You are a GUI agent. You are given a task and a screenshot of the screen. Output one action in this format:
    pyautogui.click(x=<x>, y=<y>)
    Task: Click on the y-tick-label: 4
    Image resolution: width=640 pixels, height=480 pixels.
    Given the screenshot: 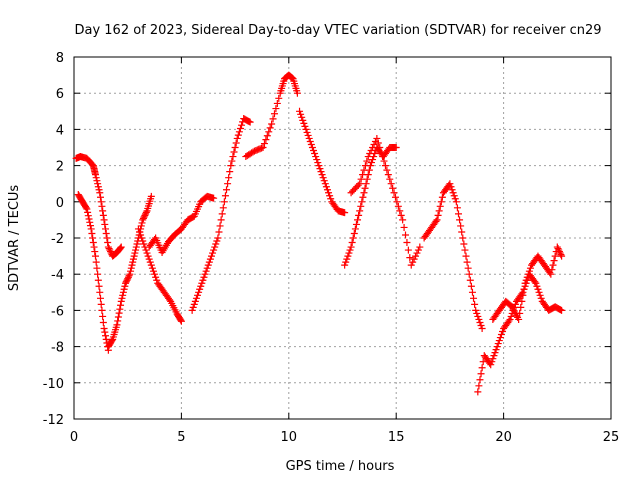 What is the action you would take?
    pyautogui.click(x=60, y=130)
    